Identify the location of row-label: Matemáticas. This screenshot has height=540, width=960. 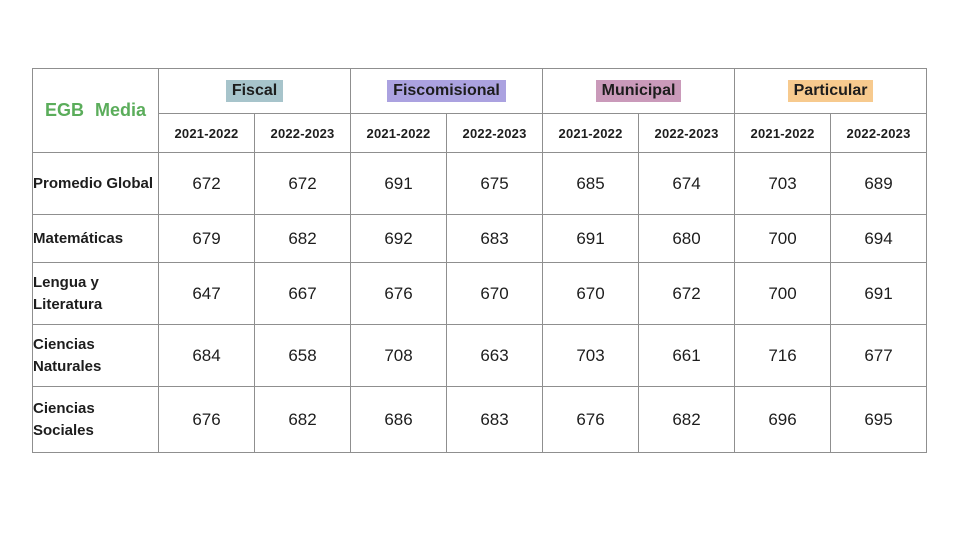
(95, 238).